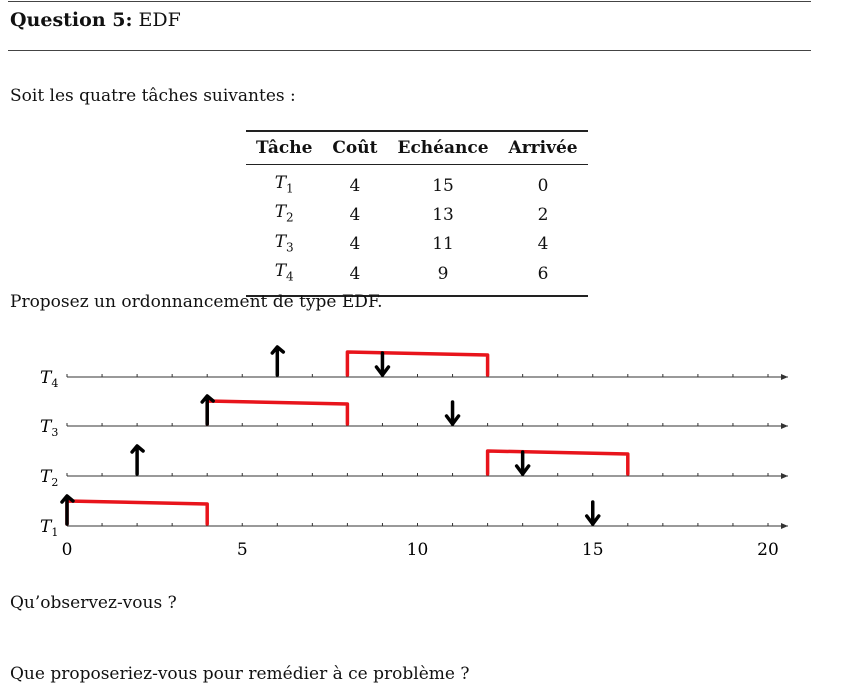 The width and height of the screenshot is (850, 697). I want to click on table-row: T1 4 15 0, so click(417, 183).